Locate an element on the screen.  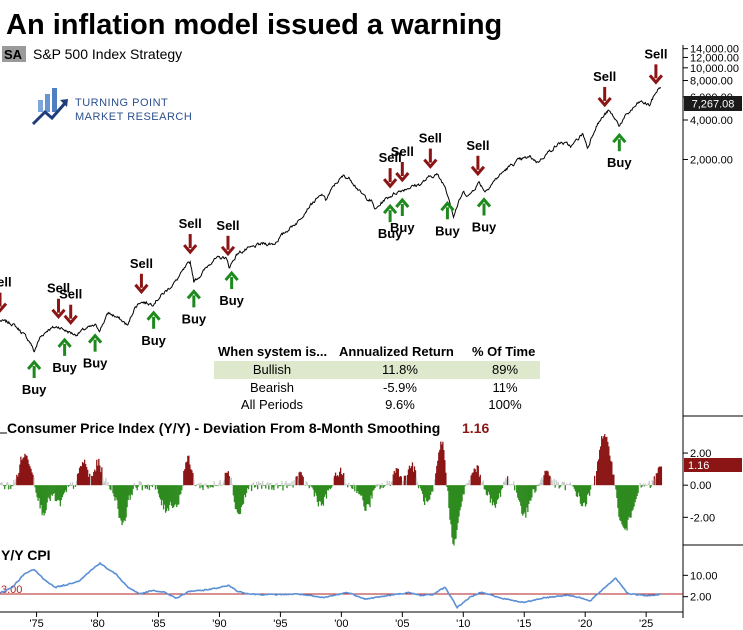
sell-label-8: Sell is located at coordinates (190, 223).